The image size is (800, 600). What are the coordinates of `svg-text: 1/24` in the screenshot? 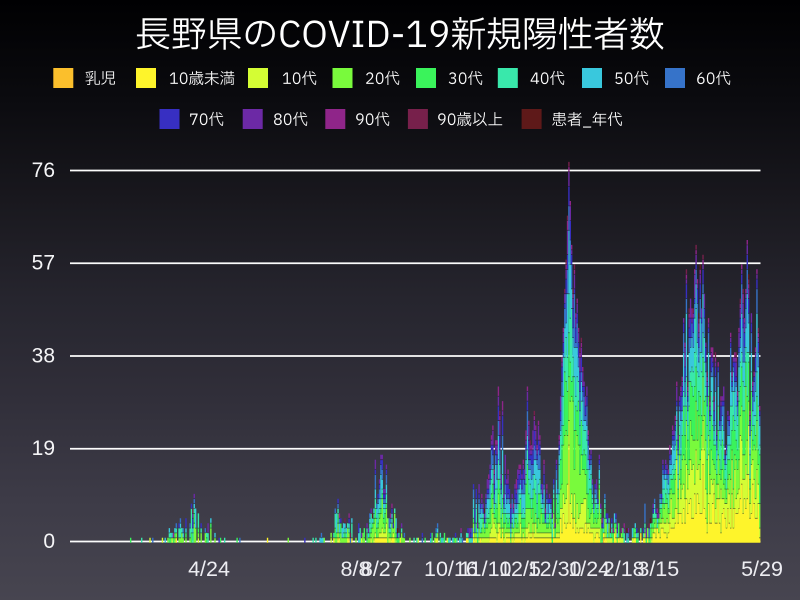 It's located at (589, 569).